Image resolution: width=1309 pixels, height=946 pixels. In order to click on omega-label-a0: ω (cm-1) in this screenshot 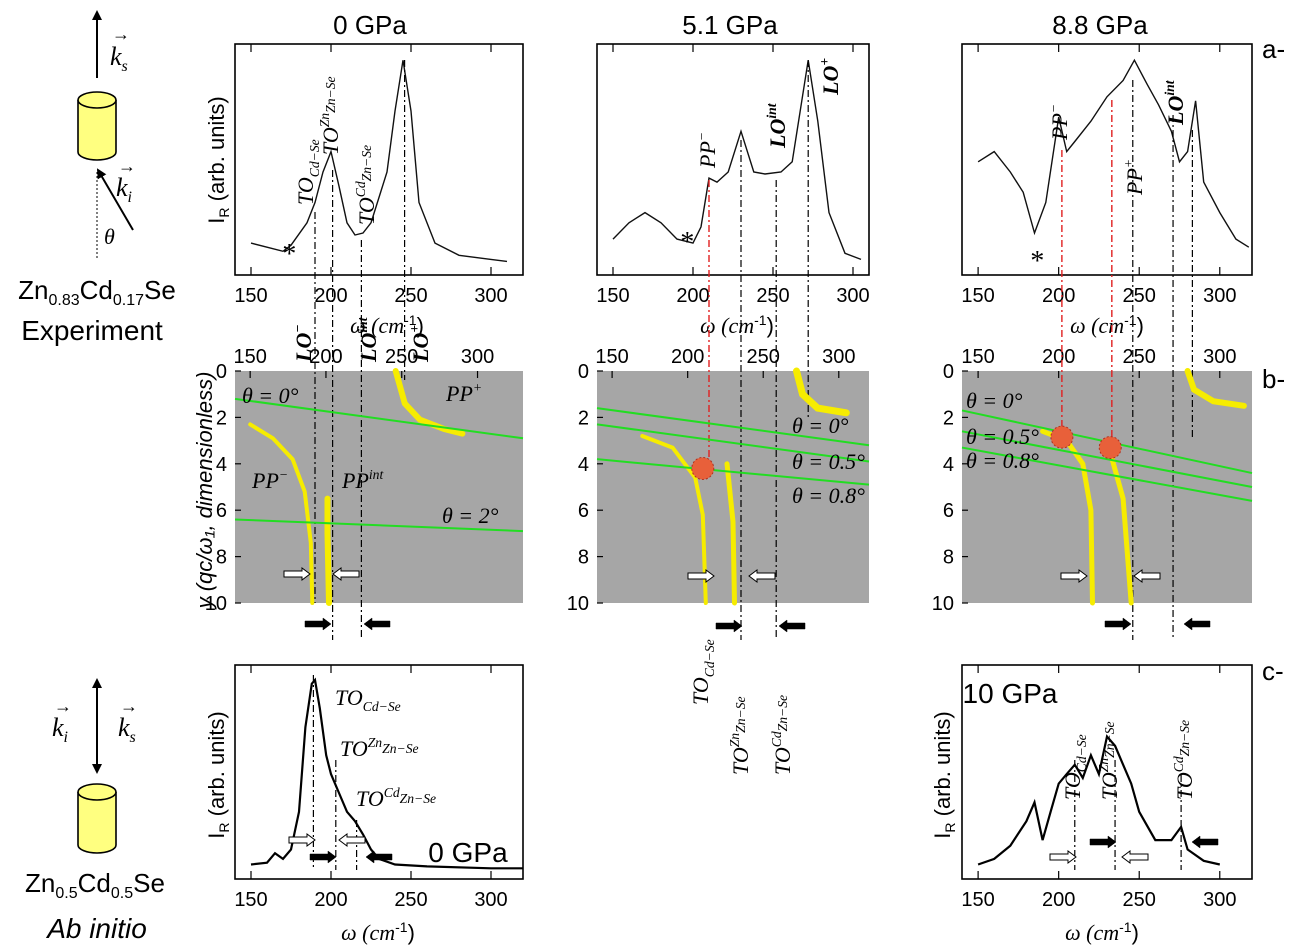, I will do `click(387, 325)`.